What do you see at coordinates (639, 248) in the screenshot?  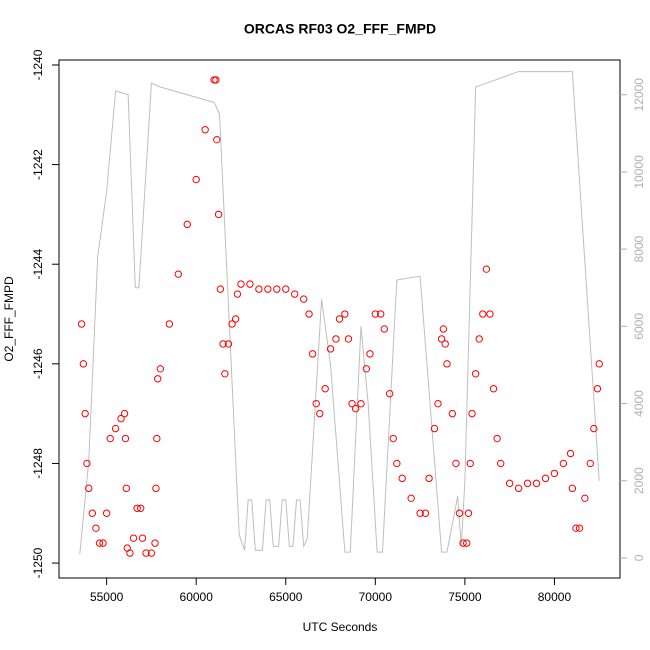 I see `y2-tick-label: 8000` at bounding box center [639, 248].